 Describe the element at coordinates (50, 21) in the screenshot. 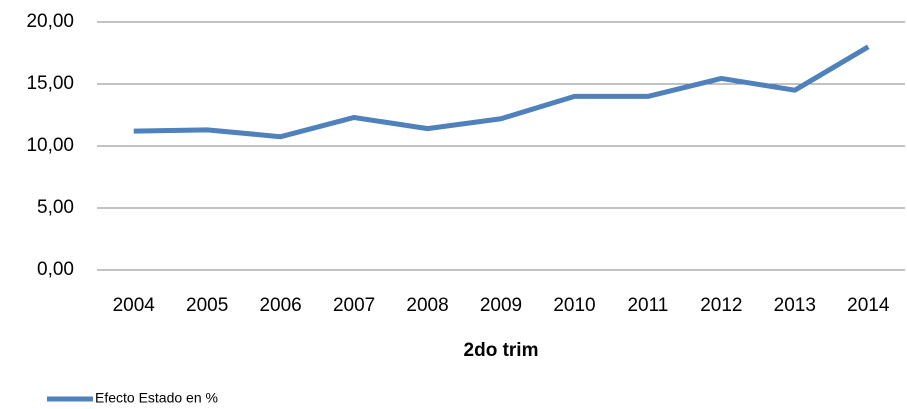

I see `y-tick-label: 20,00` at that location.